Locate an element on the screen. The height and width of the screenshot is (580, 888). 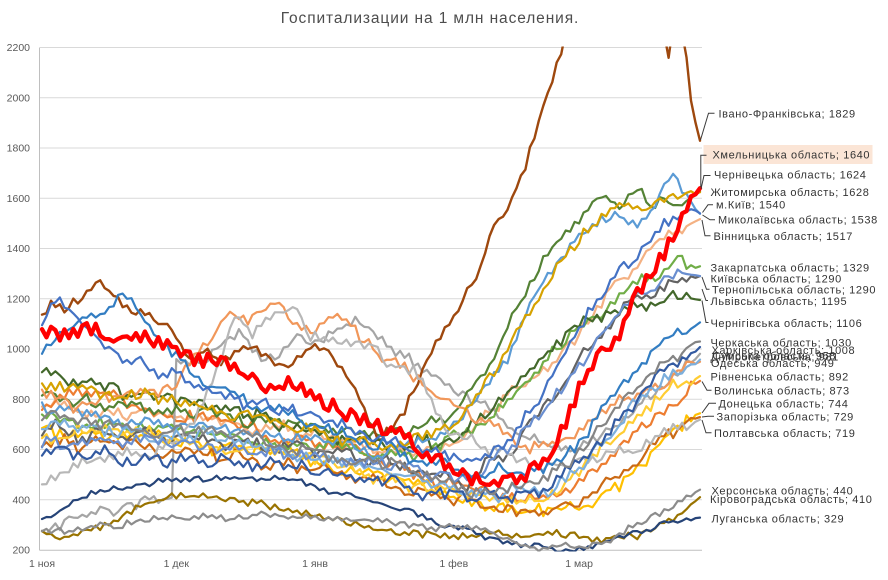
svg-text: м.Київ; 1540 is located at coordinates (751, 206).